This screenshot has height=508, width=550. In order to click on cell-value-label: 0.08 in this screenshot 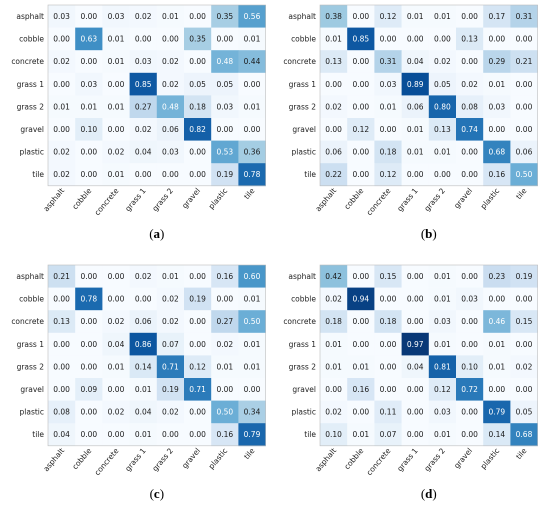, I will do `click(61, 412)`.